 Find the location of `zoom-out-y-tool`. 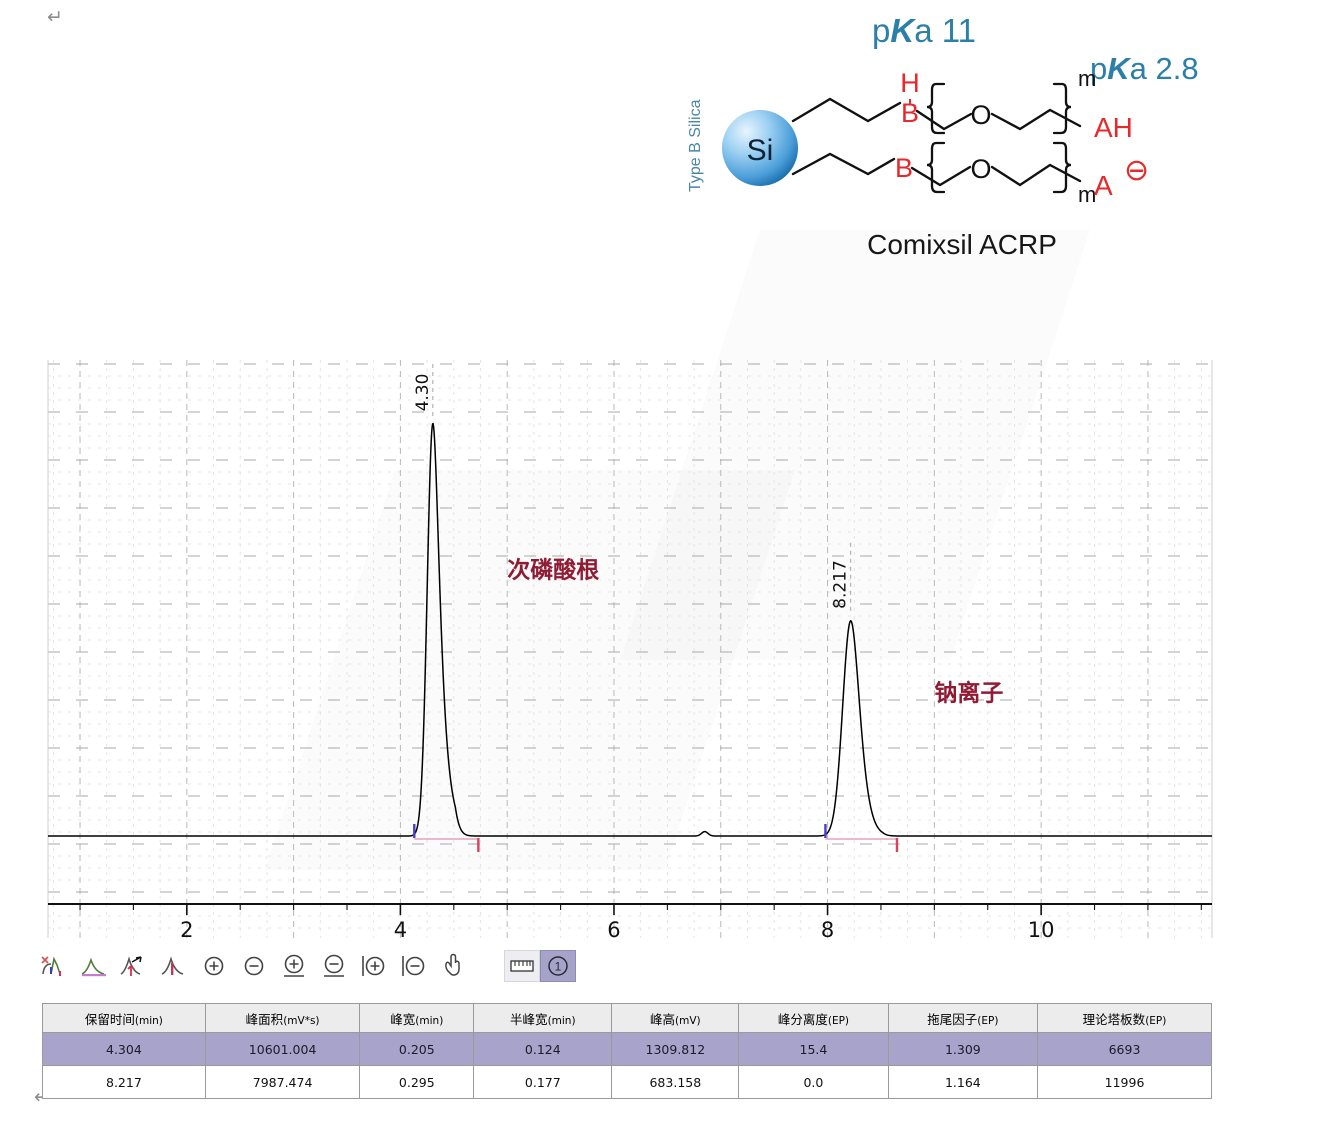

zoom-out-y-tool is located at coordinates (334, 966).